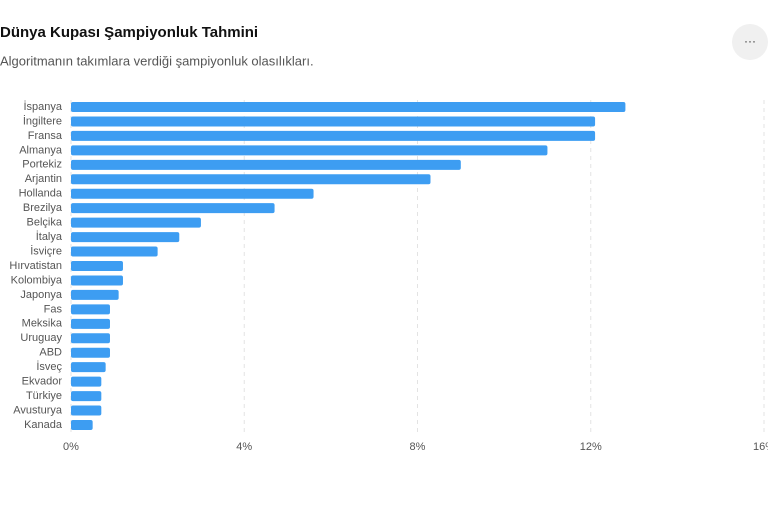 Image resolution: width=768 pixels, height=509 pixels. I want to click on chart-title: Dünya Kupası Şampiyonluk Tahmini, so click(129, 32).